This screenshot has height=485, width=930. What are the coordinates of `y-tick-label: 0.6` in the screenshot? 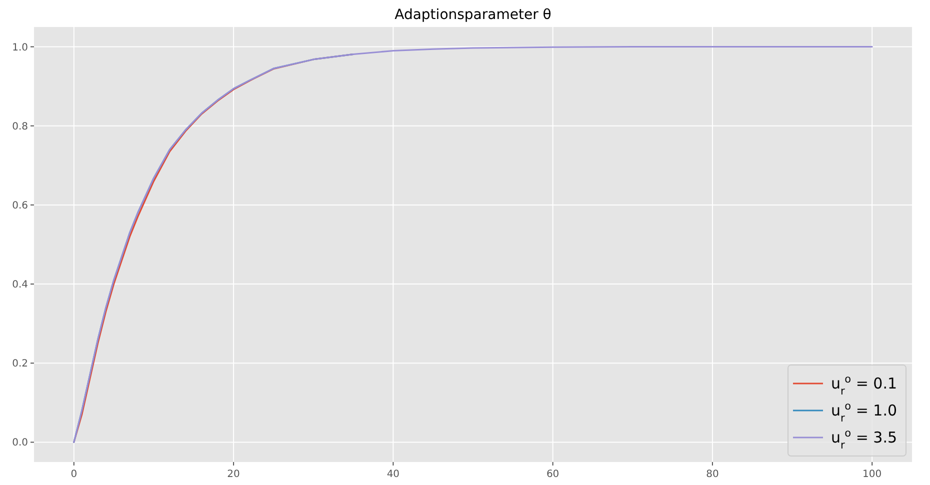 It's located at (20, 206).